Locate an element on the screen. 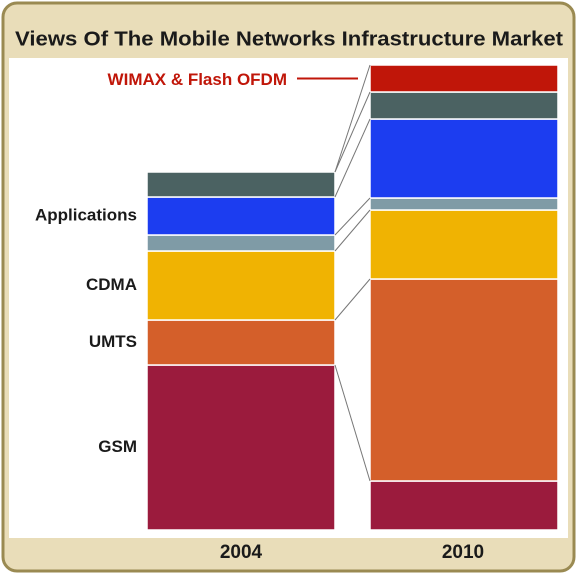 The width and height of the screenshot is (578, 575). series-label: WIMAX & Flash OFDM is located at coordinates (197, 79).